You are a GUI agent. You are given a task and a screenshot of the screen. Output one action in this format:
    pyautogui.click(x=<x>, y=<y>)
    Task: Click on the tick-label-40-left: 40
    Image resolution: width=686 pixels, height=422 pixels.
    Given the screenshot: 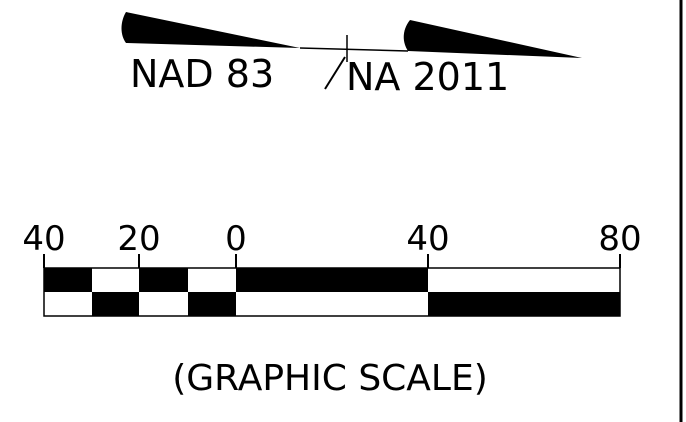 What is the action you would take?
    pyautogui.click(x=43, y=239)
    